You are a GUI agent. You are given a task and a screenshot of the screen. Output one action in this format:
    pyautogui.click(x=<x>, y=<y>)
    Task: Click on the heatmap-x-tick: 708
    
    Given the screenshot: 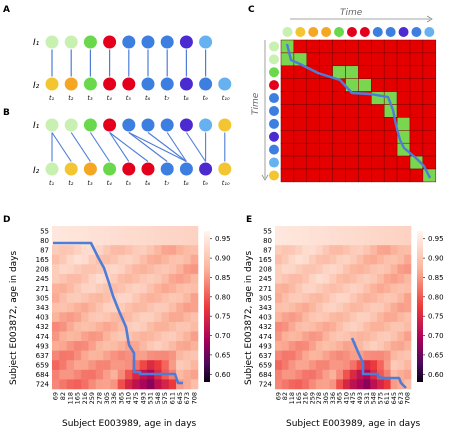 What is the action you would take?
    pyautogui.click(x=194, y=398)
    